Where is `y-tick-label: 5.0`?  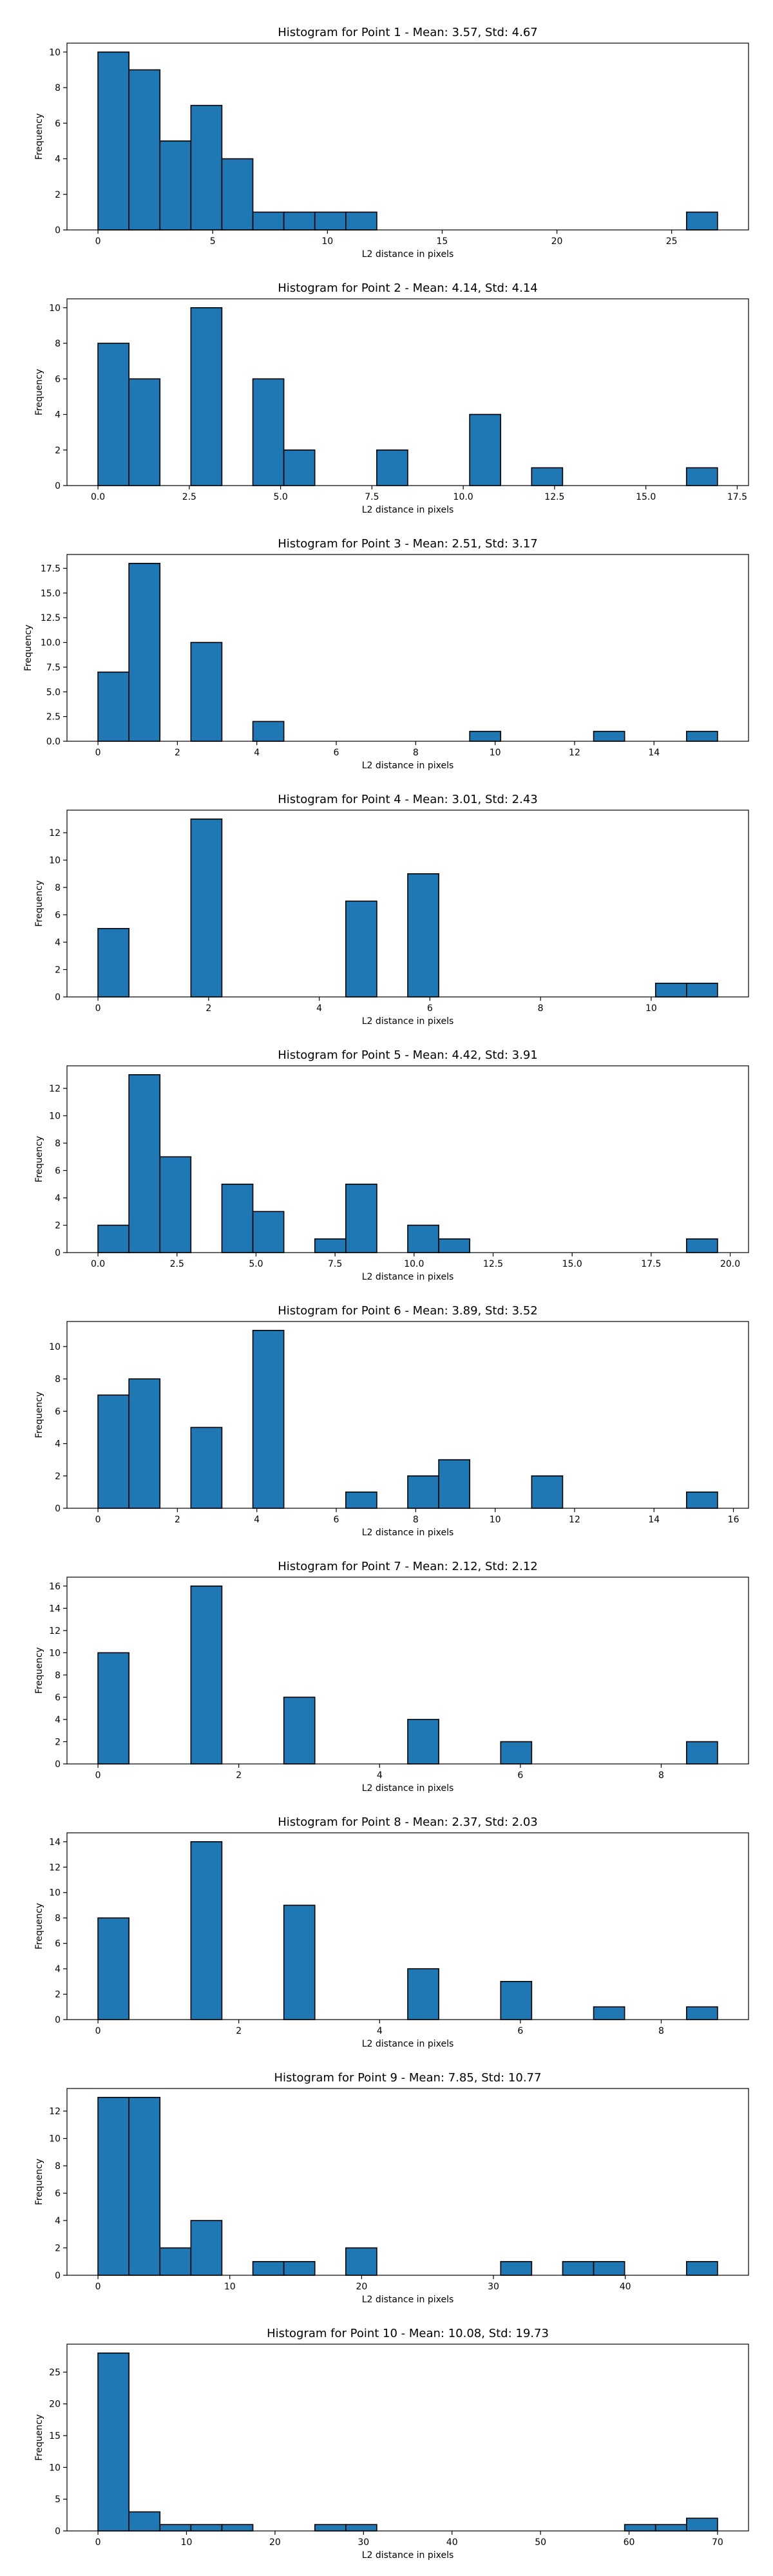
y-tick-label: 5.0 is located at coordinates (53, 692).